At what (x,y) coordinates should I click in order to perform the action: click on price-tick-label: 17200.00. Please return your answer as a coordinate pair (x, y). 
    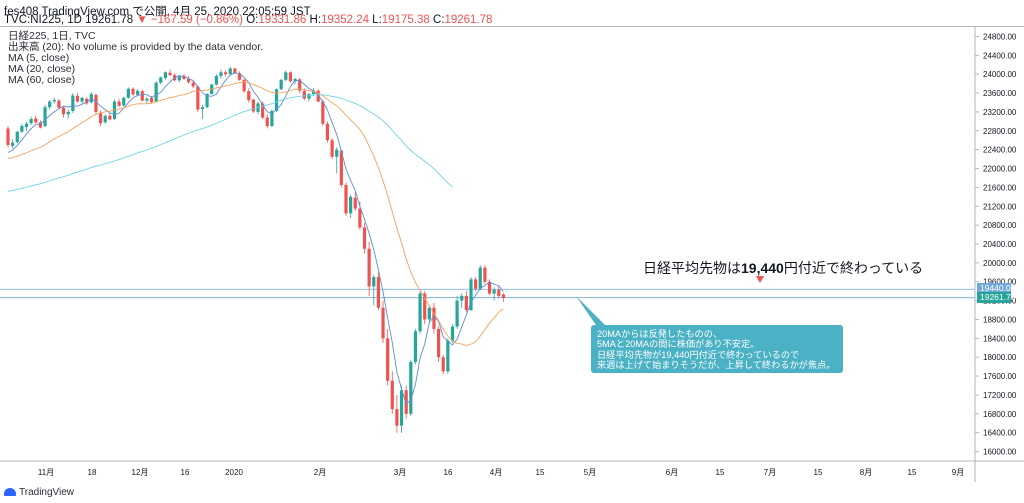
    Looking at the image, I should click on (1000, 395).